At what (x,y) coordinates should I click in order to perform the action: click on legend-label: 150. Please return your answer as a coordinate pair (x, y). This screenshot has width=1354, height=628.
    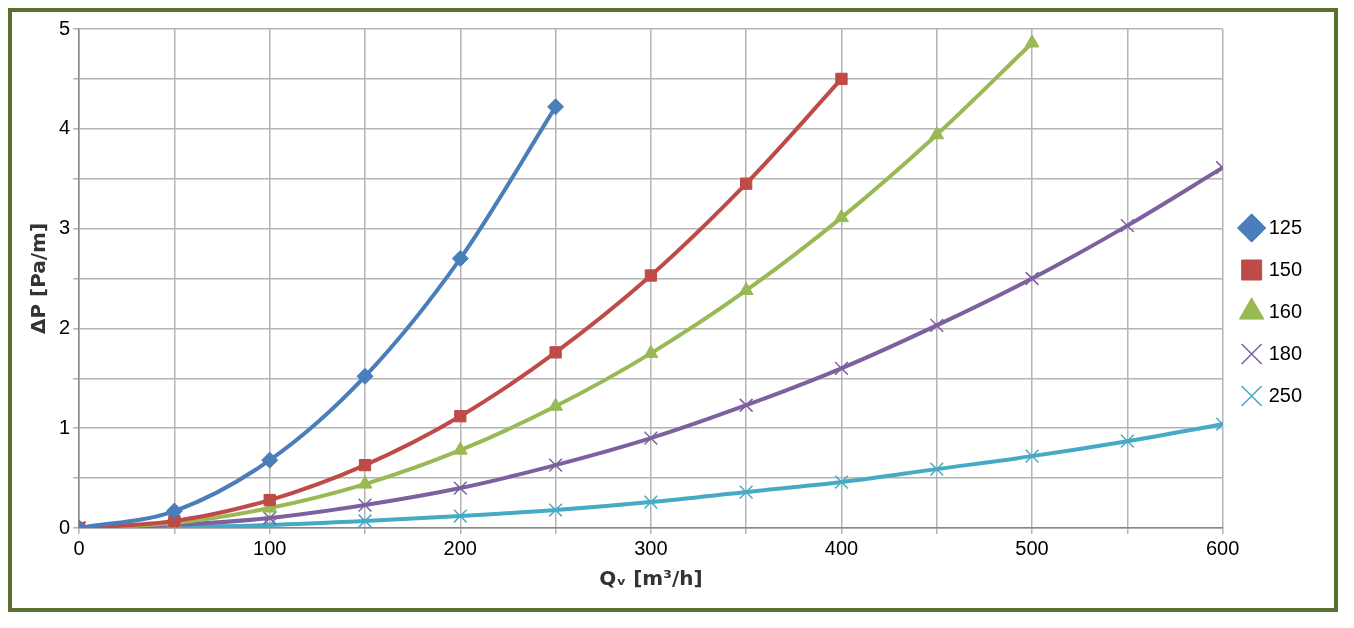
    Looking at the image, I should click on (1285, 268).